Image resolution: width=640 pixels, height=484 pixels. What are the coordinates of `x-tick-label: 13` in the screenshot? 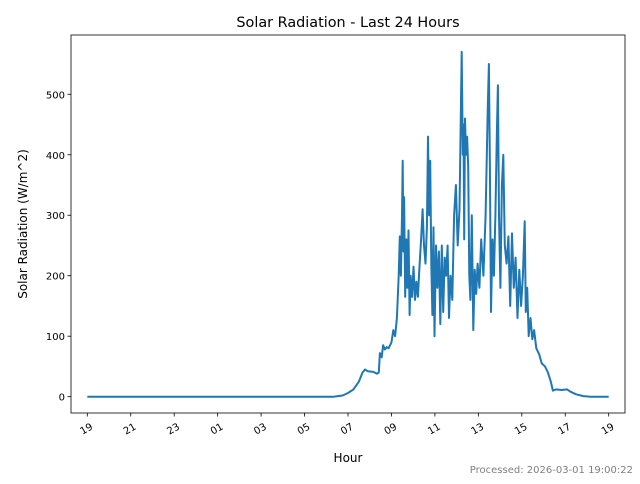 It's located at (478, 430).